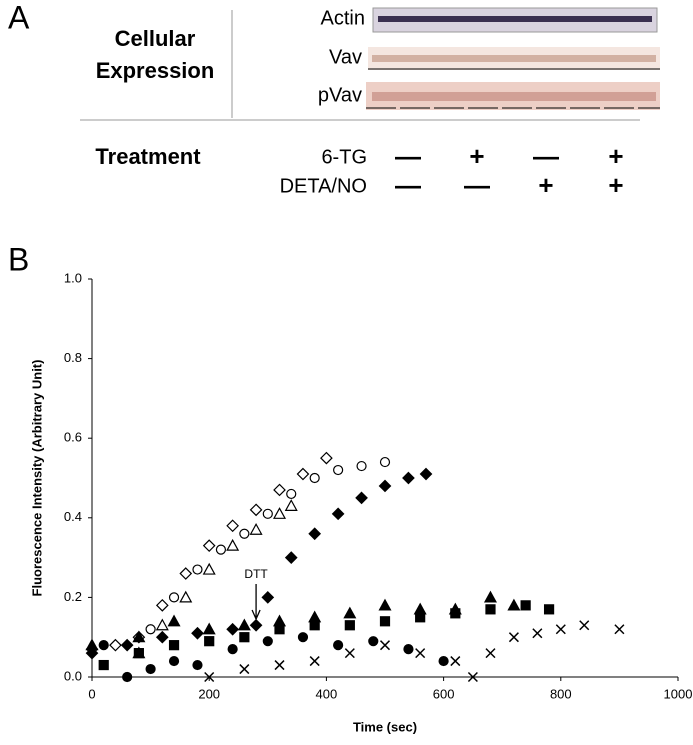  What do you see at coordinates (36, 478) in the screenshot?
I see `y-axis-title: Fluorescence Intensity (Arbitrary Unit)` at bounding box center [36, 478].